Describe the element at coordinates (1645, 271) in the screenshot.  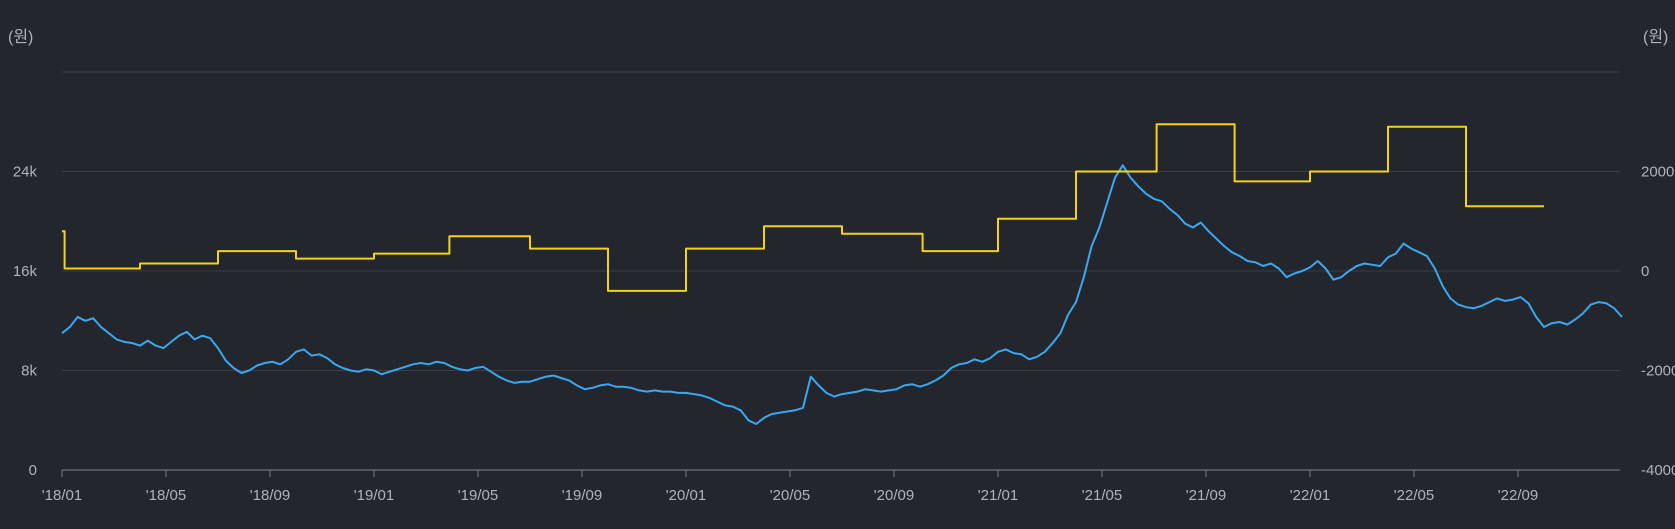
I see `right-tick-label: 0` at that location.